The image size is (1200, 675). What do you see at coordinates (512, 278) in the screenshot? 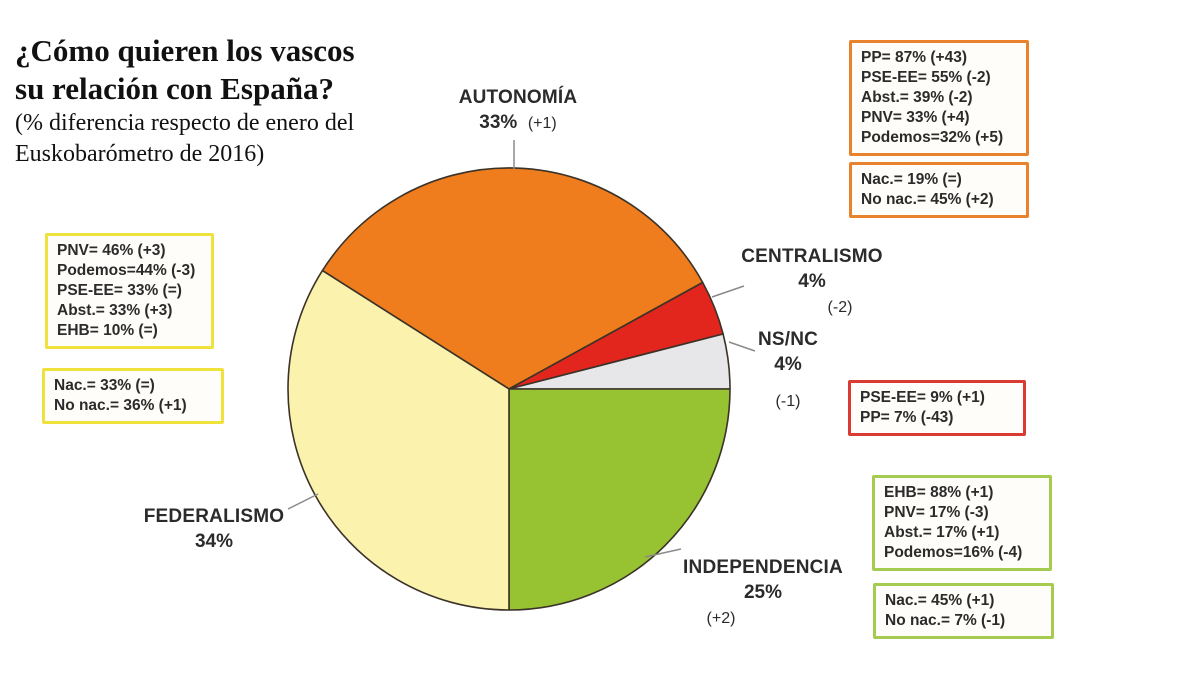
I see `pie-slice-autonom-a` at bounding box center [512, 278].